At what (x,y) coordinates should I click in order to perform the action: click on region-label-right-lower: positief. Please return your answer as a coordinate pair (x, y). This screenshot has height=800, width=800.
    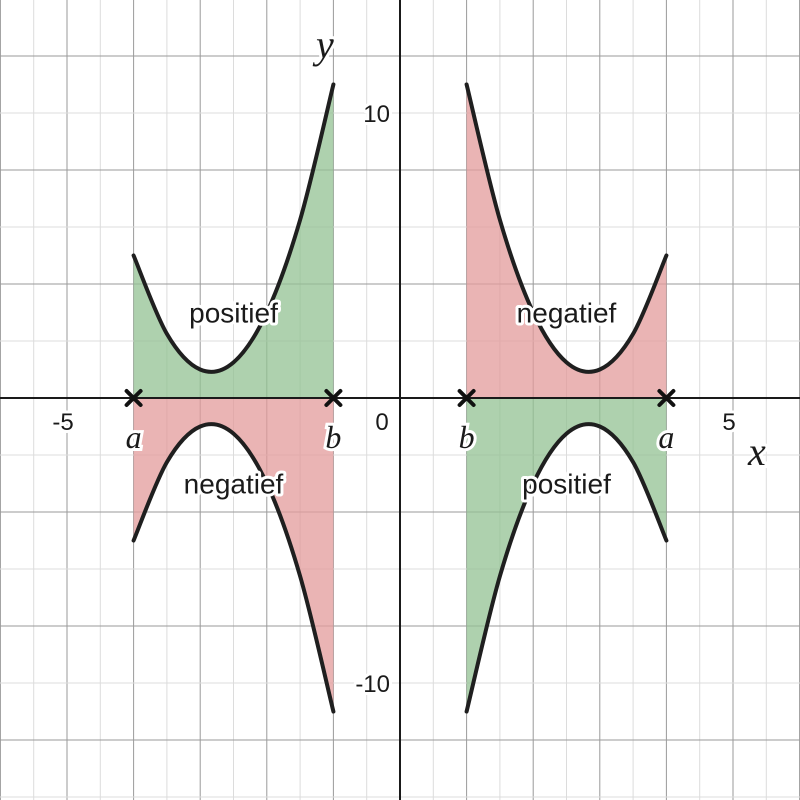
    Looking at the image, I should click on (566, 484).